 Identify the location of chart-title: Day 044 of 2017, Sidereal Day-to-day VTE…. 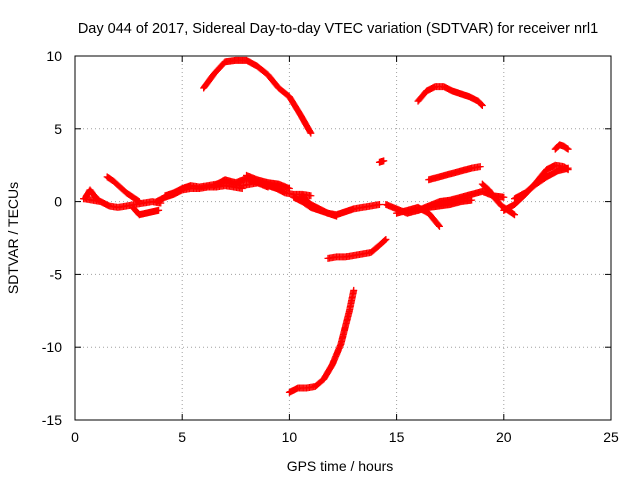
(338, 29).